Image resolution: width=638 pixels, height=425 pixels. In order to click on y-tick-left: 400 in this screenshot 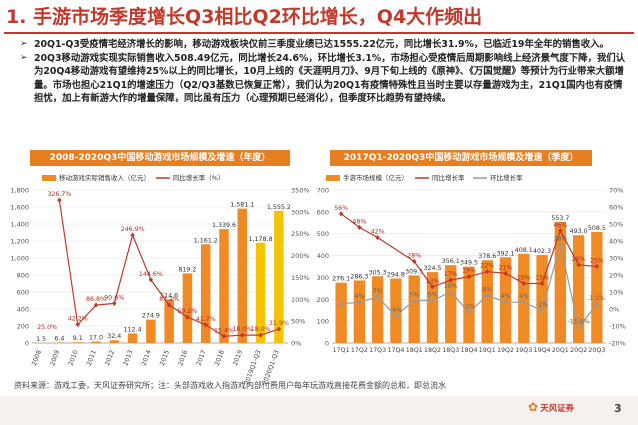, I will do `click(23, 310)`.